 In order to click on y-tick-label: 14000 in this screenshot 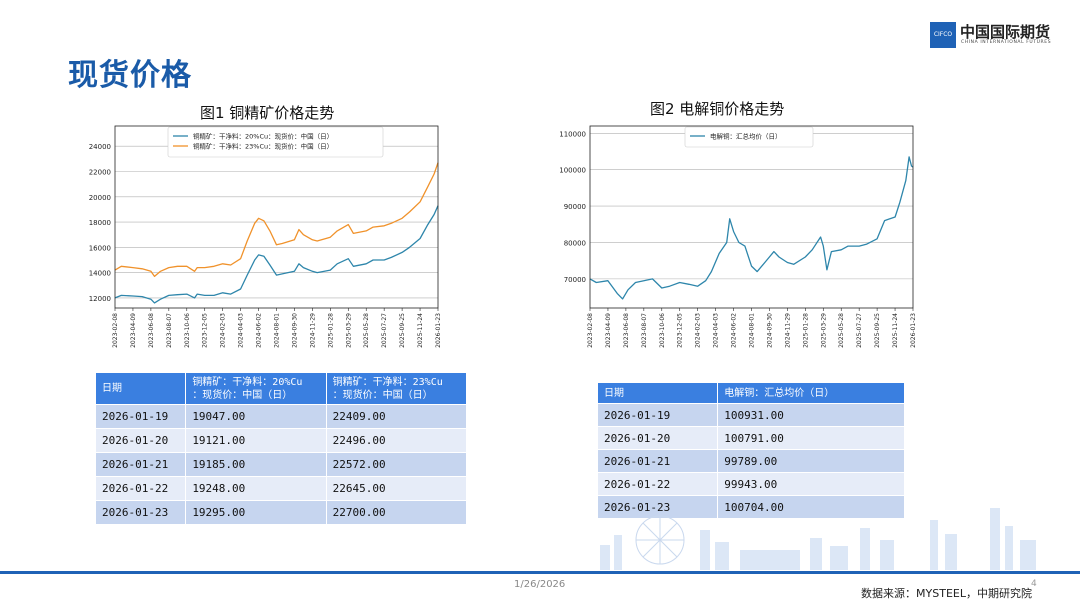, I will do `click(100, 274)`.